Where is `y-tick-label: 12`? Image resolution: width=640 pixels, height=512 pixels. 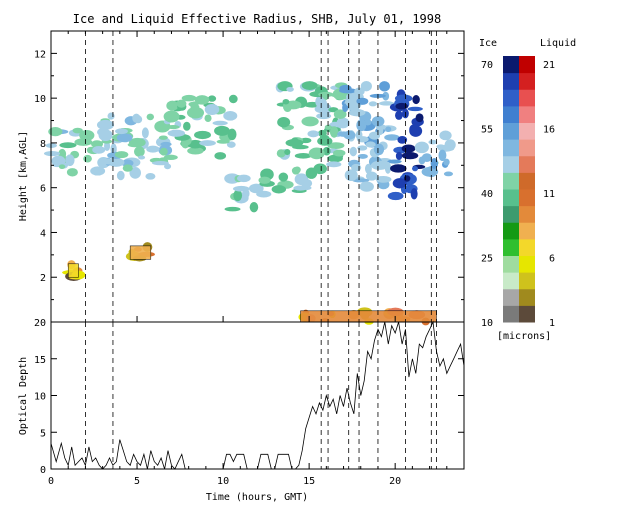 y-tick-label: 12 is located at coordinates (40, 54).